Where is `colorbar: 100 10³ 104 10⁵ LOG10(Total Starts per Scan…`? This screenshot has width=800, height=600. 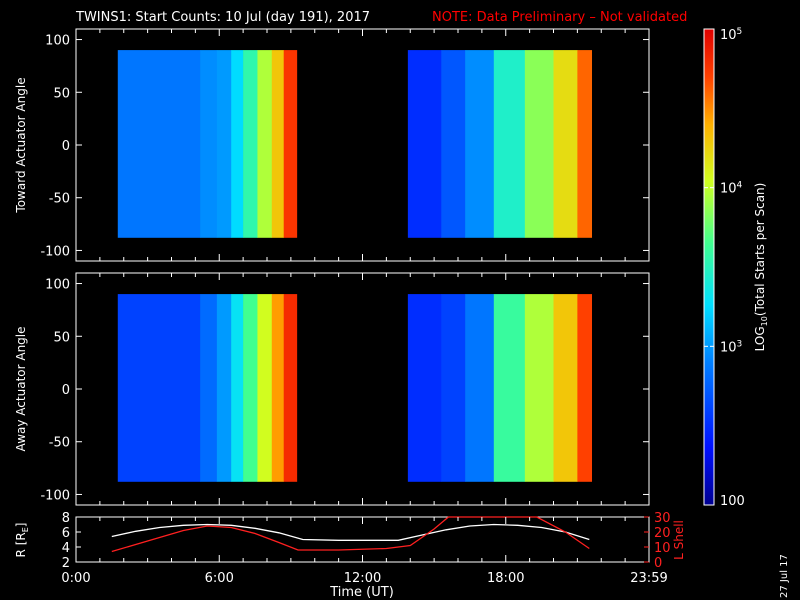
colorbar: 100 10³ 104 10⁵ LOG10(Total Starts per Scan… is located at coordinates (736, 268).